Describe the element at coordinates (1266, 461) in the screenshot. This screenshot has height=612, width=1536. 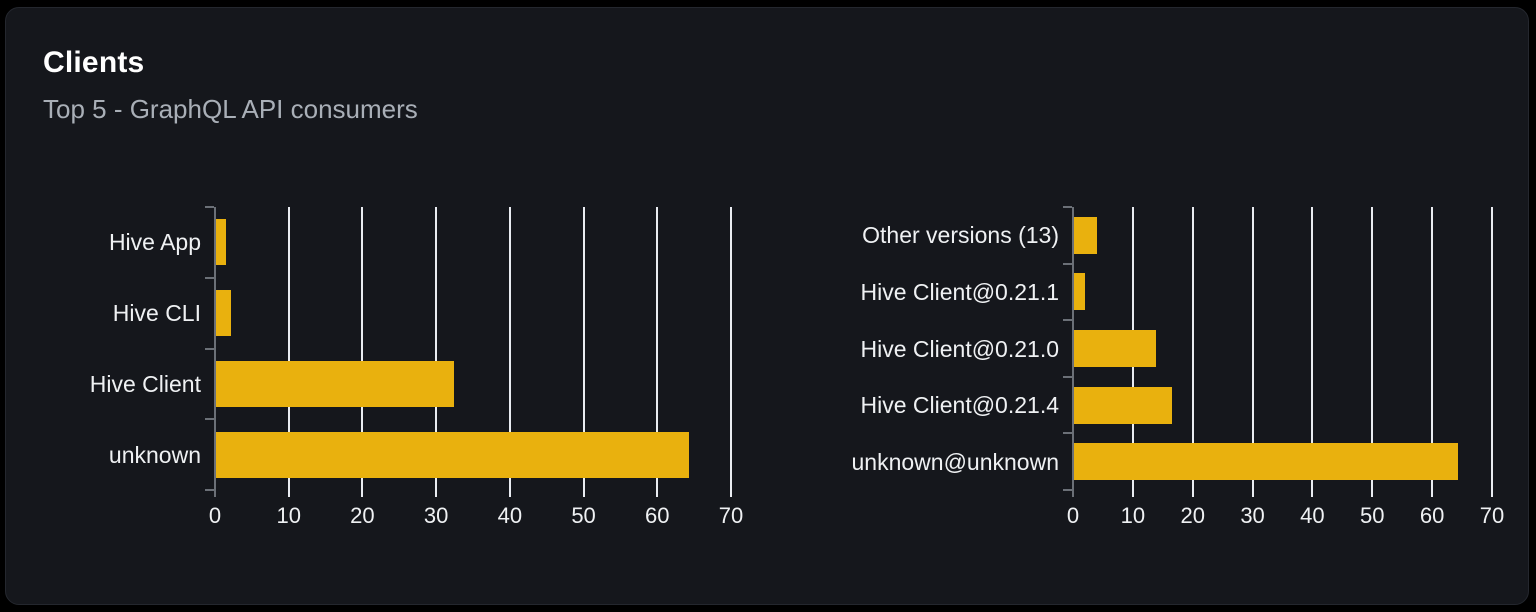
I see `bar-unknown-unknown` at that location.